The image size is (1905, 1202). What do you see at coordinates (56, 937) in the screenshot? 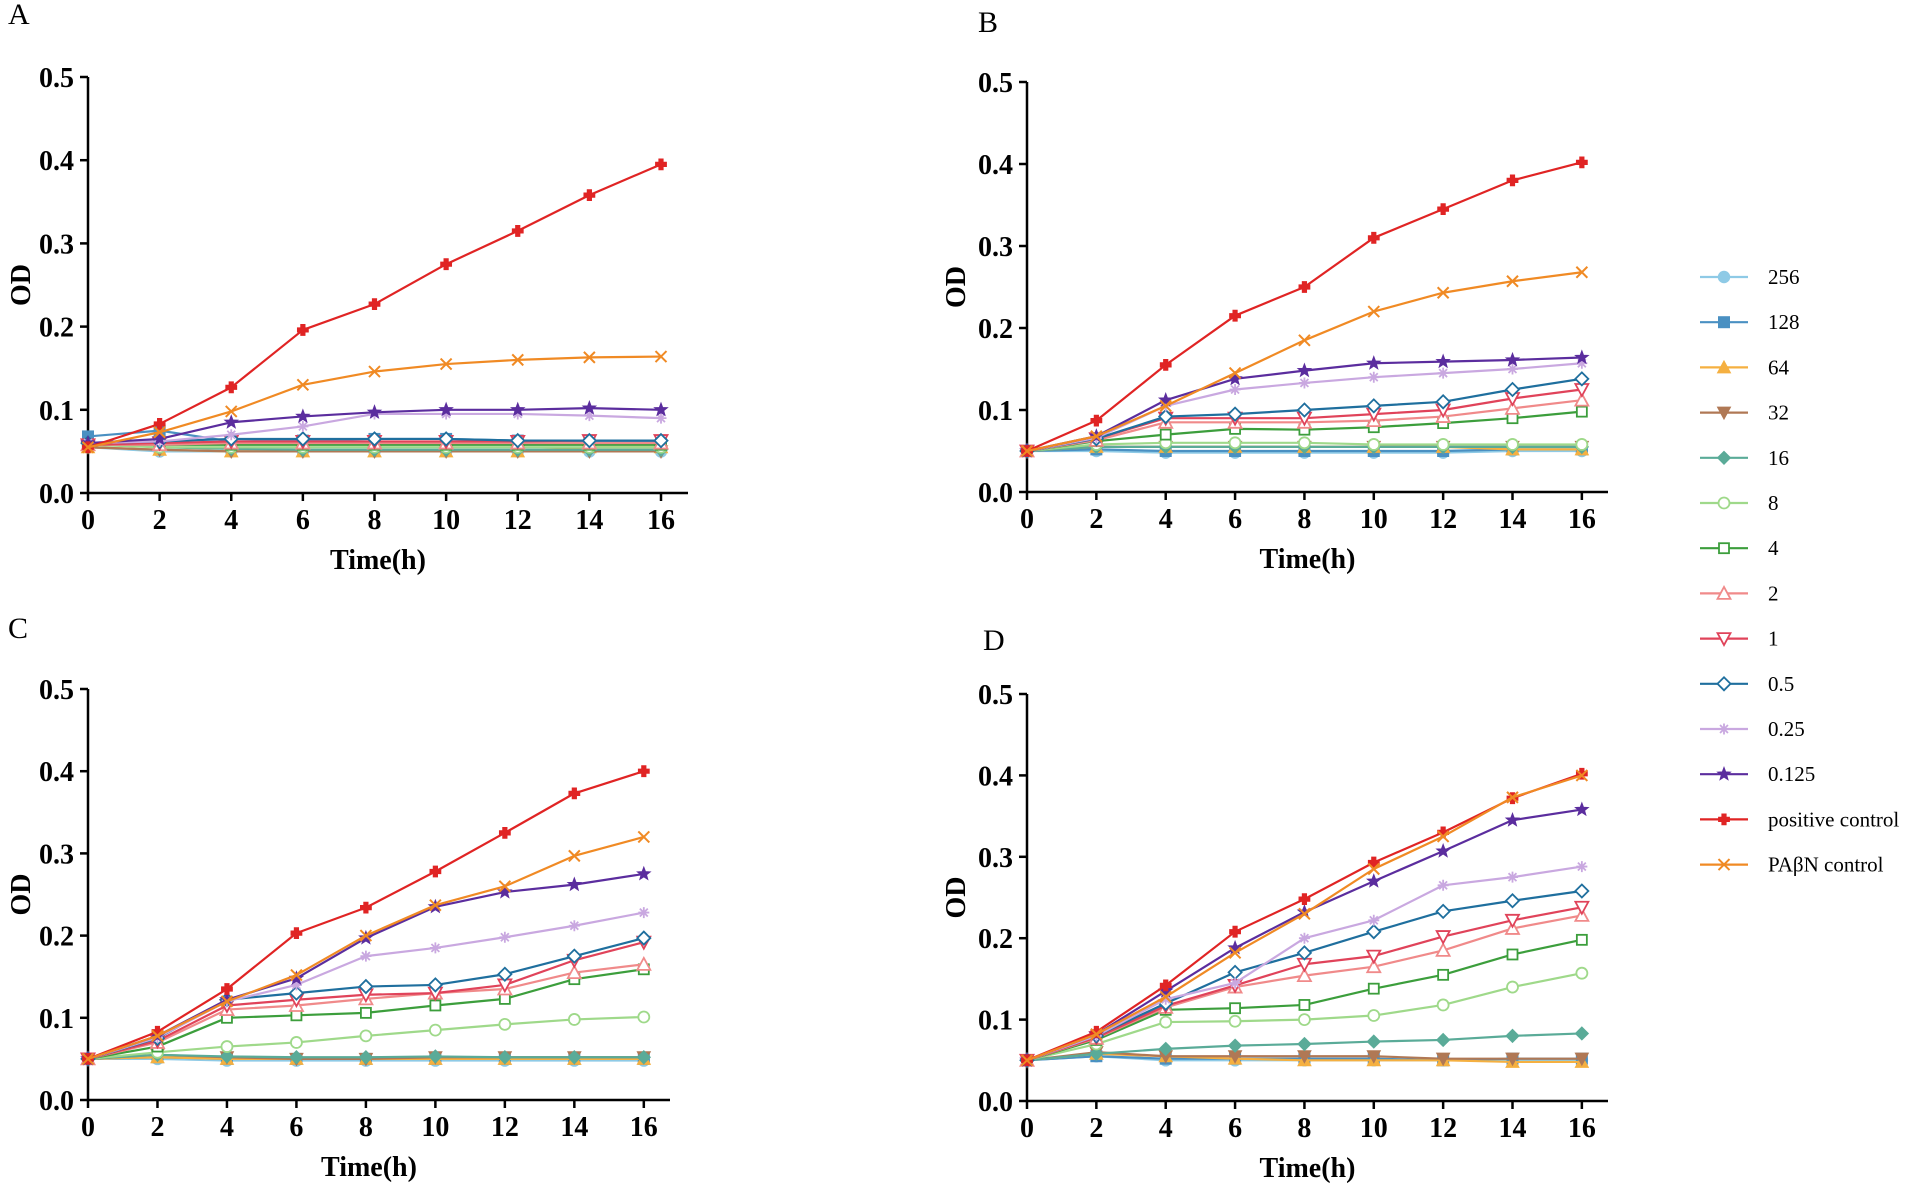
I see `y-tick-label-c: 0.2` at bounding box center [56, 937].